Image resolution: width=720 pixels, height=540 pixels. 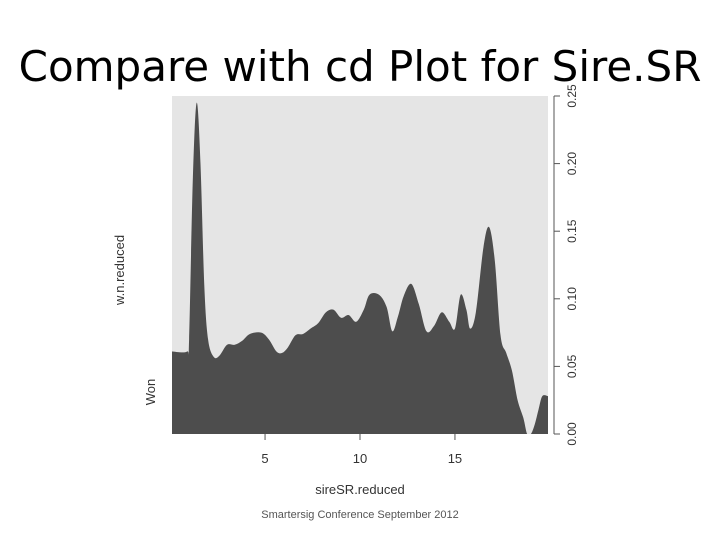 I want to click on y-tick-label-1: 0.05, so click(x=572, y=366).